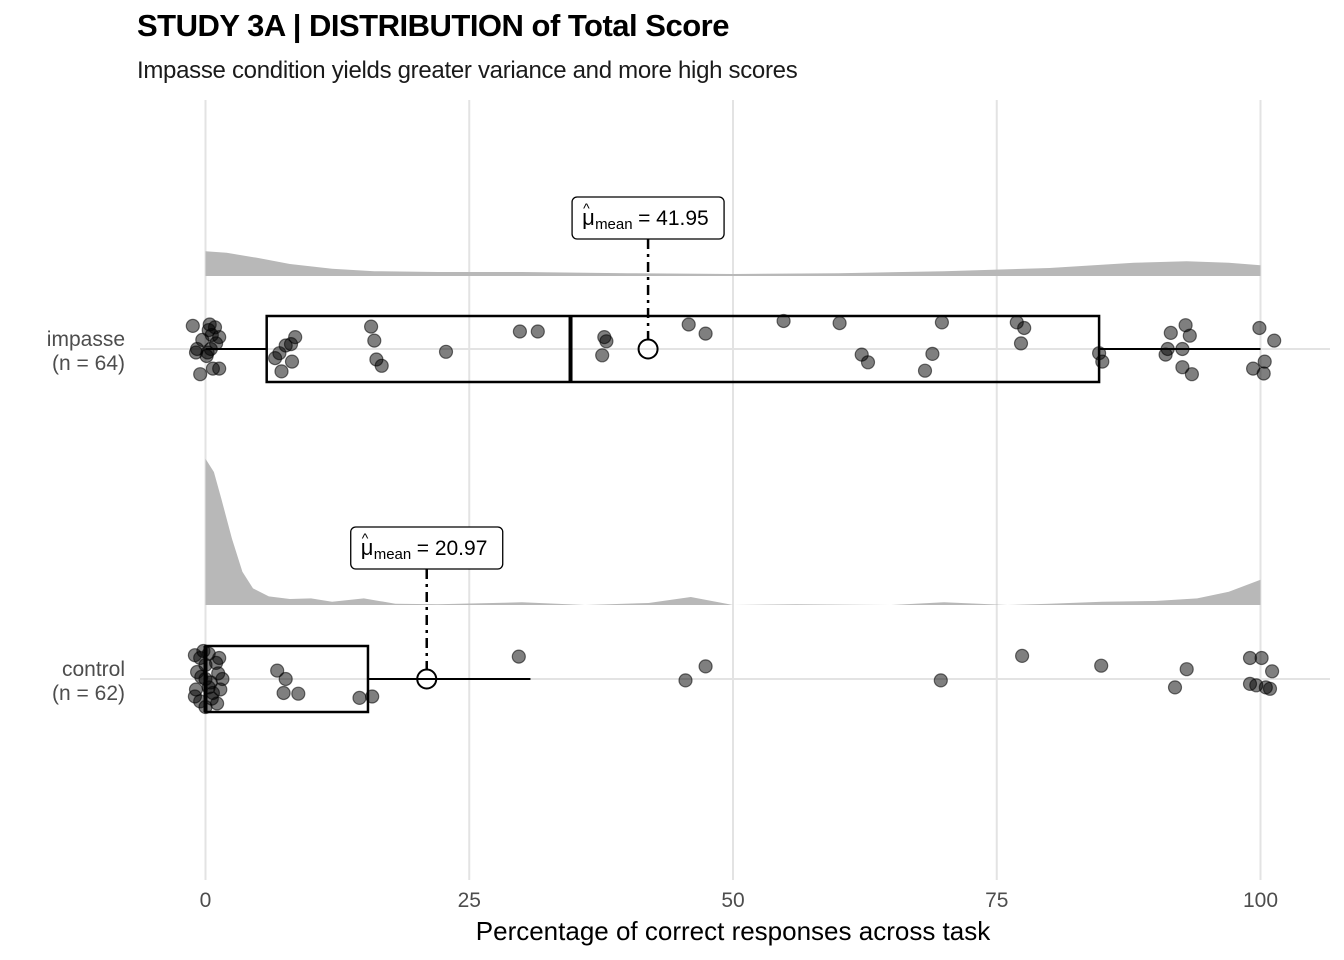  I want to click on density-impasse, so click(733, 263).